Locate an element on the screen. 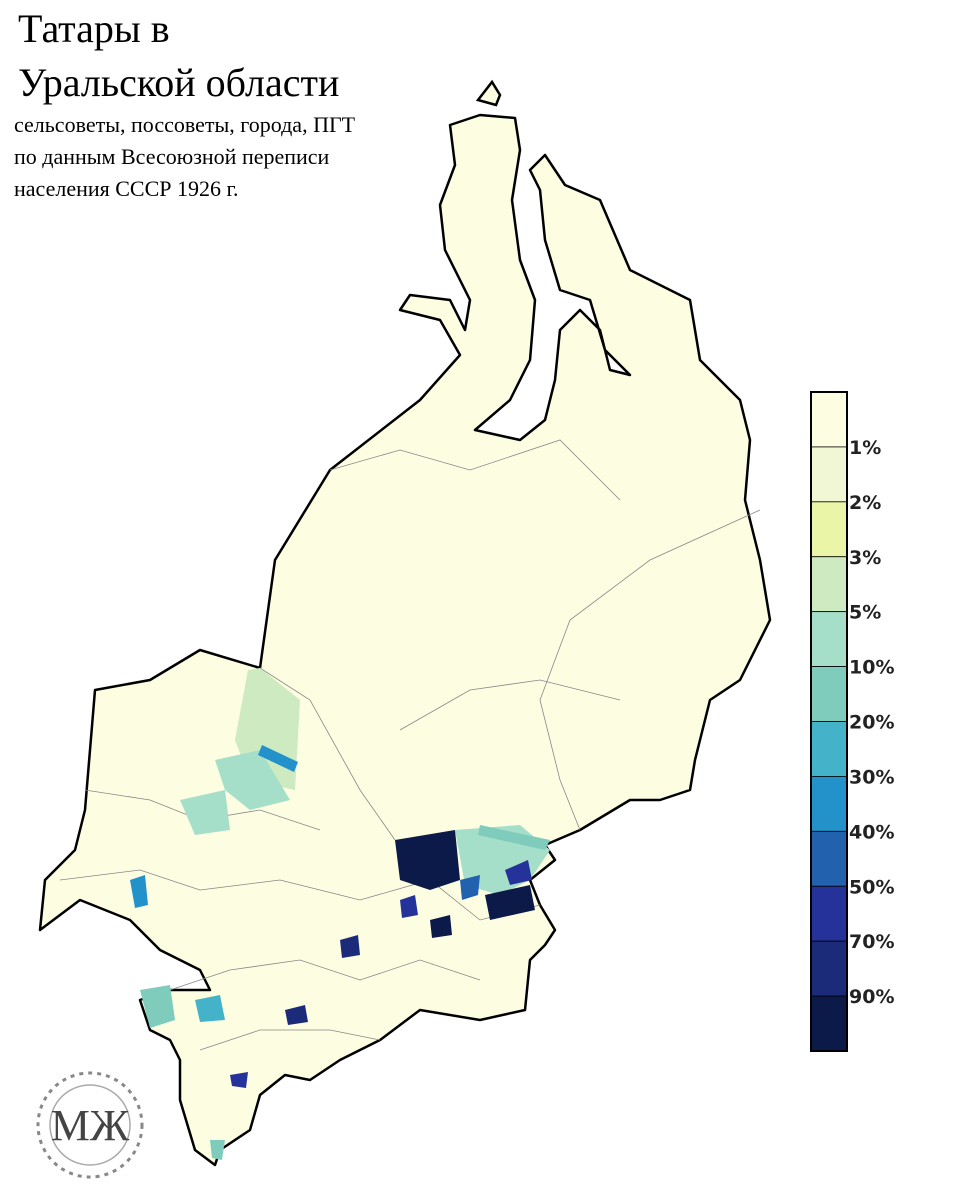 This screenshot has height=1200, width=960. subtitle-line: населения СССР 1926 г. is located at coordinates (126, 188).